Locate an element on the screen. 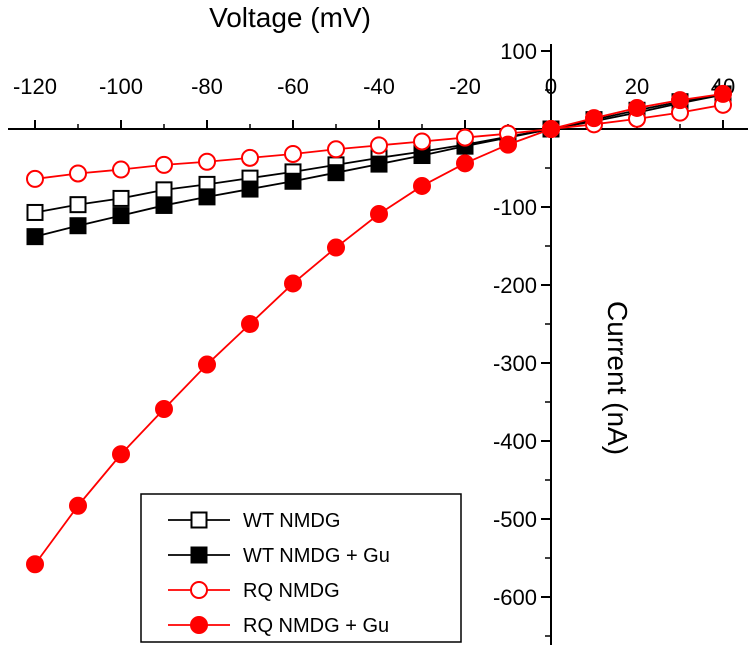  x-tick-label: 0 is located at coordinates (551, 86).